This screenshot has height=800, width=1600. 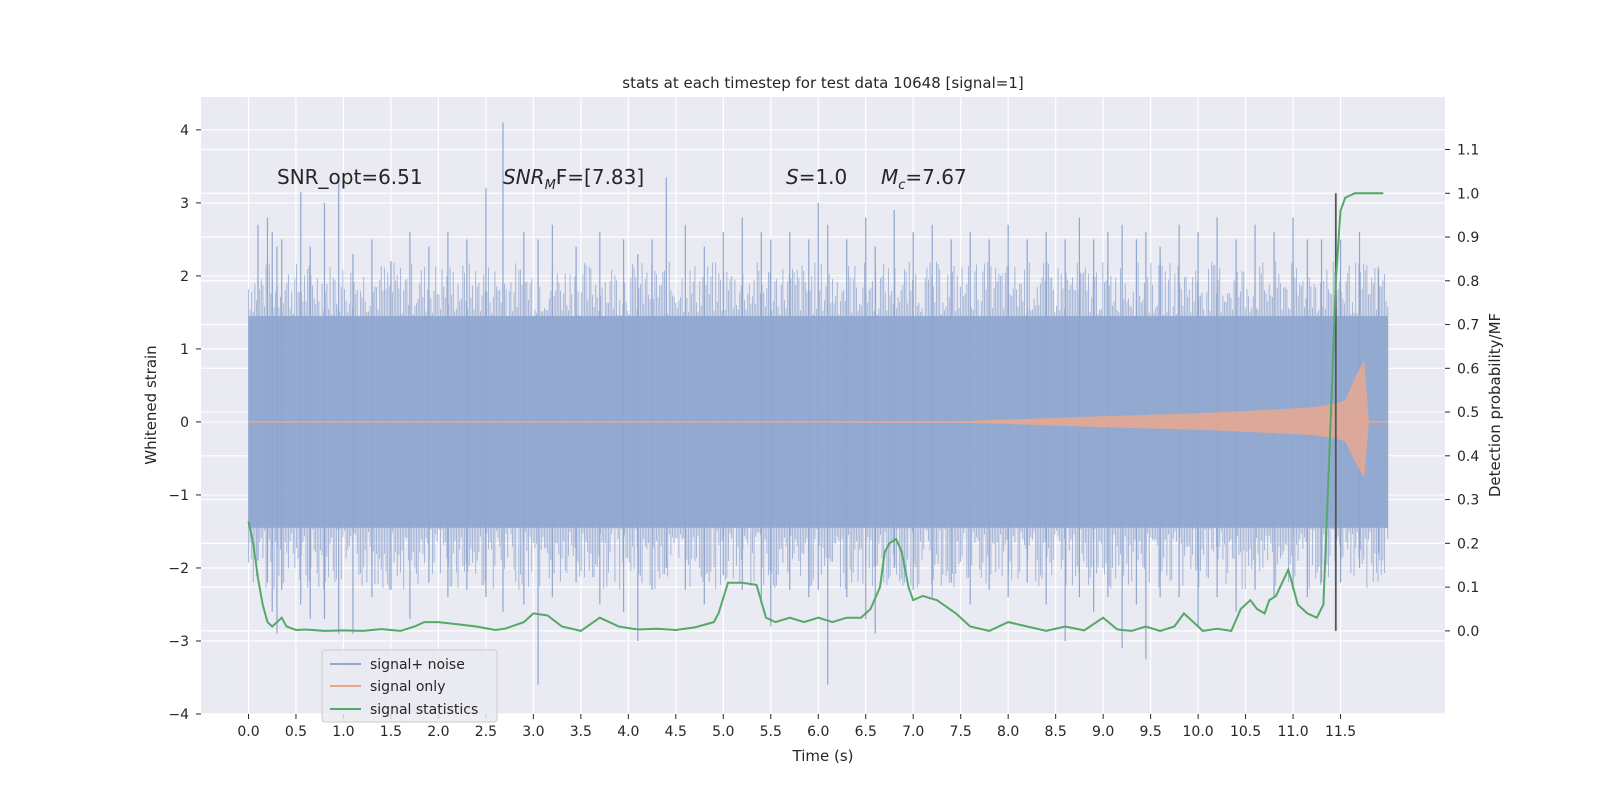 What do you see at coordinates (391, 732) in the screenshot?
I see `x-tick-label: 1.5` at bounding box center [391, 732].